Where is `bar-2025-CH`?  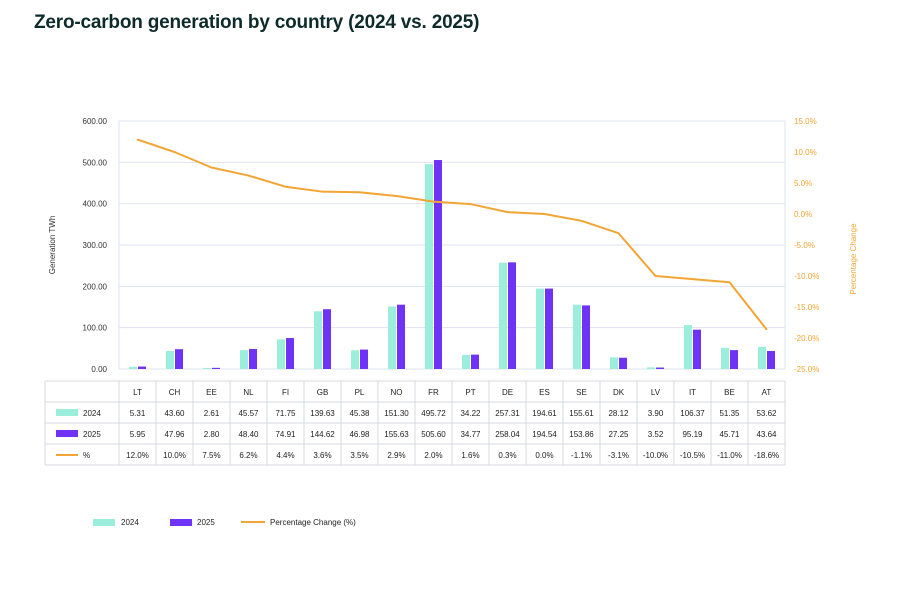
bar-2025-CH is located at coordinates (179, 359).